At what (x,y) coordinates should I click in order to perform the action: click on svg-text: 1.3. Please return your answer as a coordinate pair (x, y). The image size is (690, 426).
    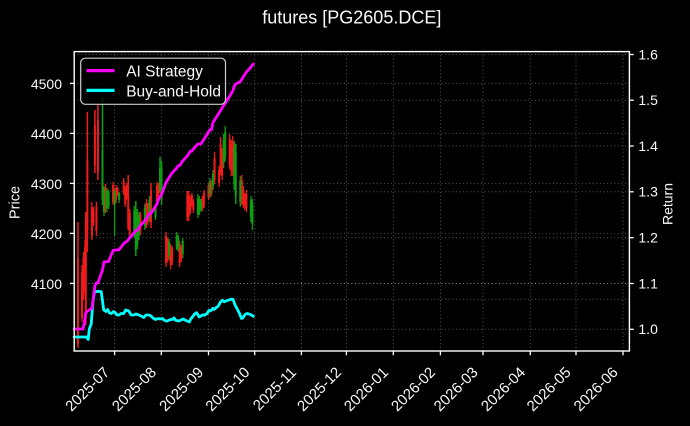
    Looking at the image, I should click on (648, 192).